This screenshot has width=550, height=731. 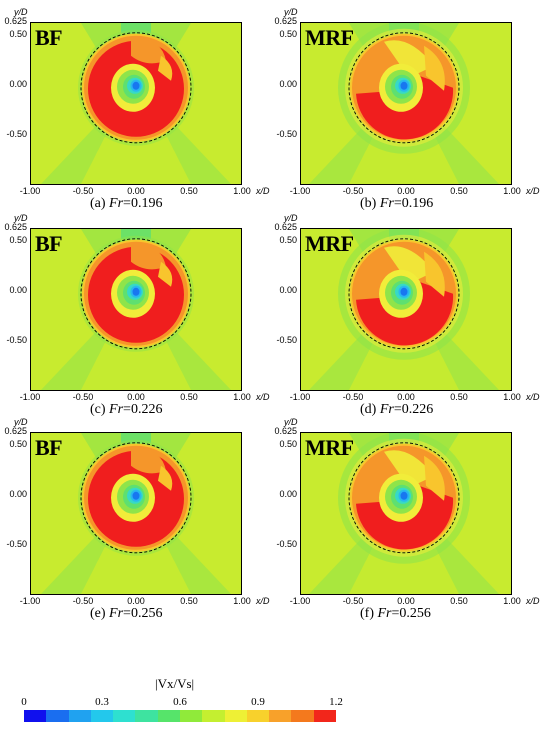 I want to click on contour-plot: MRF, so click(x=406, y=103).